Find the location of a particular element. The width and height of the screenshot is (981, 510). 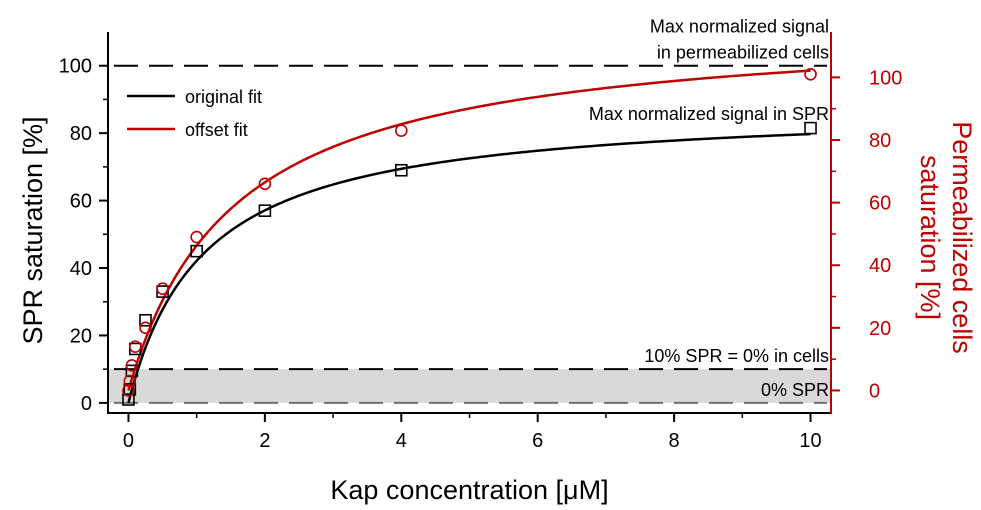

shaded-band-layer is located at coordinates (469, 386).